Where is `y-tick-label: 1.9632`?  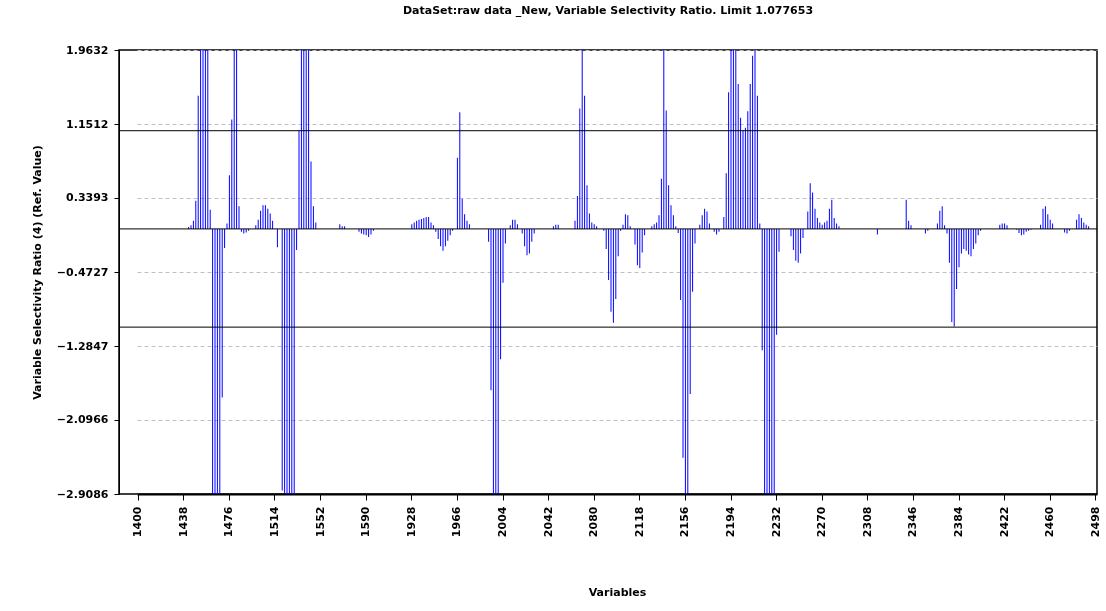
y-tick-label: 1.9632 is located at coordinates (87, 50).